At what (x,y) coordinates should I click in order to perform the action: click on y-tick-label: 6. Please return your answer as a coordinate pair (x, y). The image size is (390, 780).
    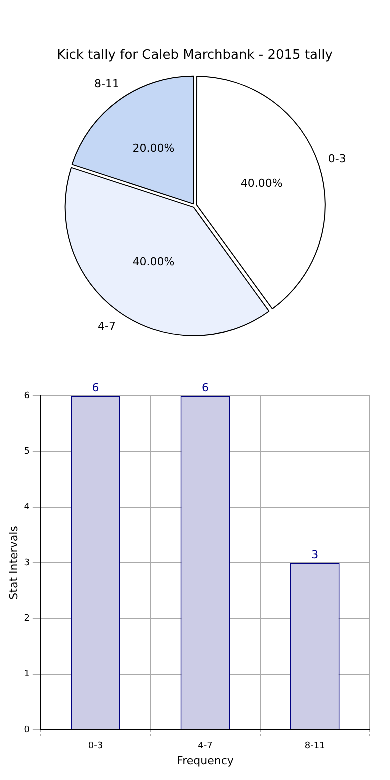
    Looking at the image, I should click on (27, 396).